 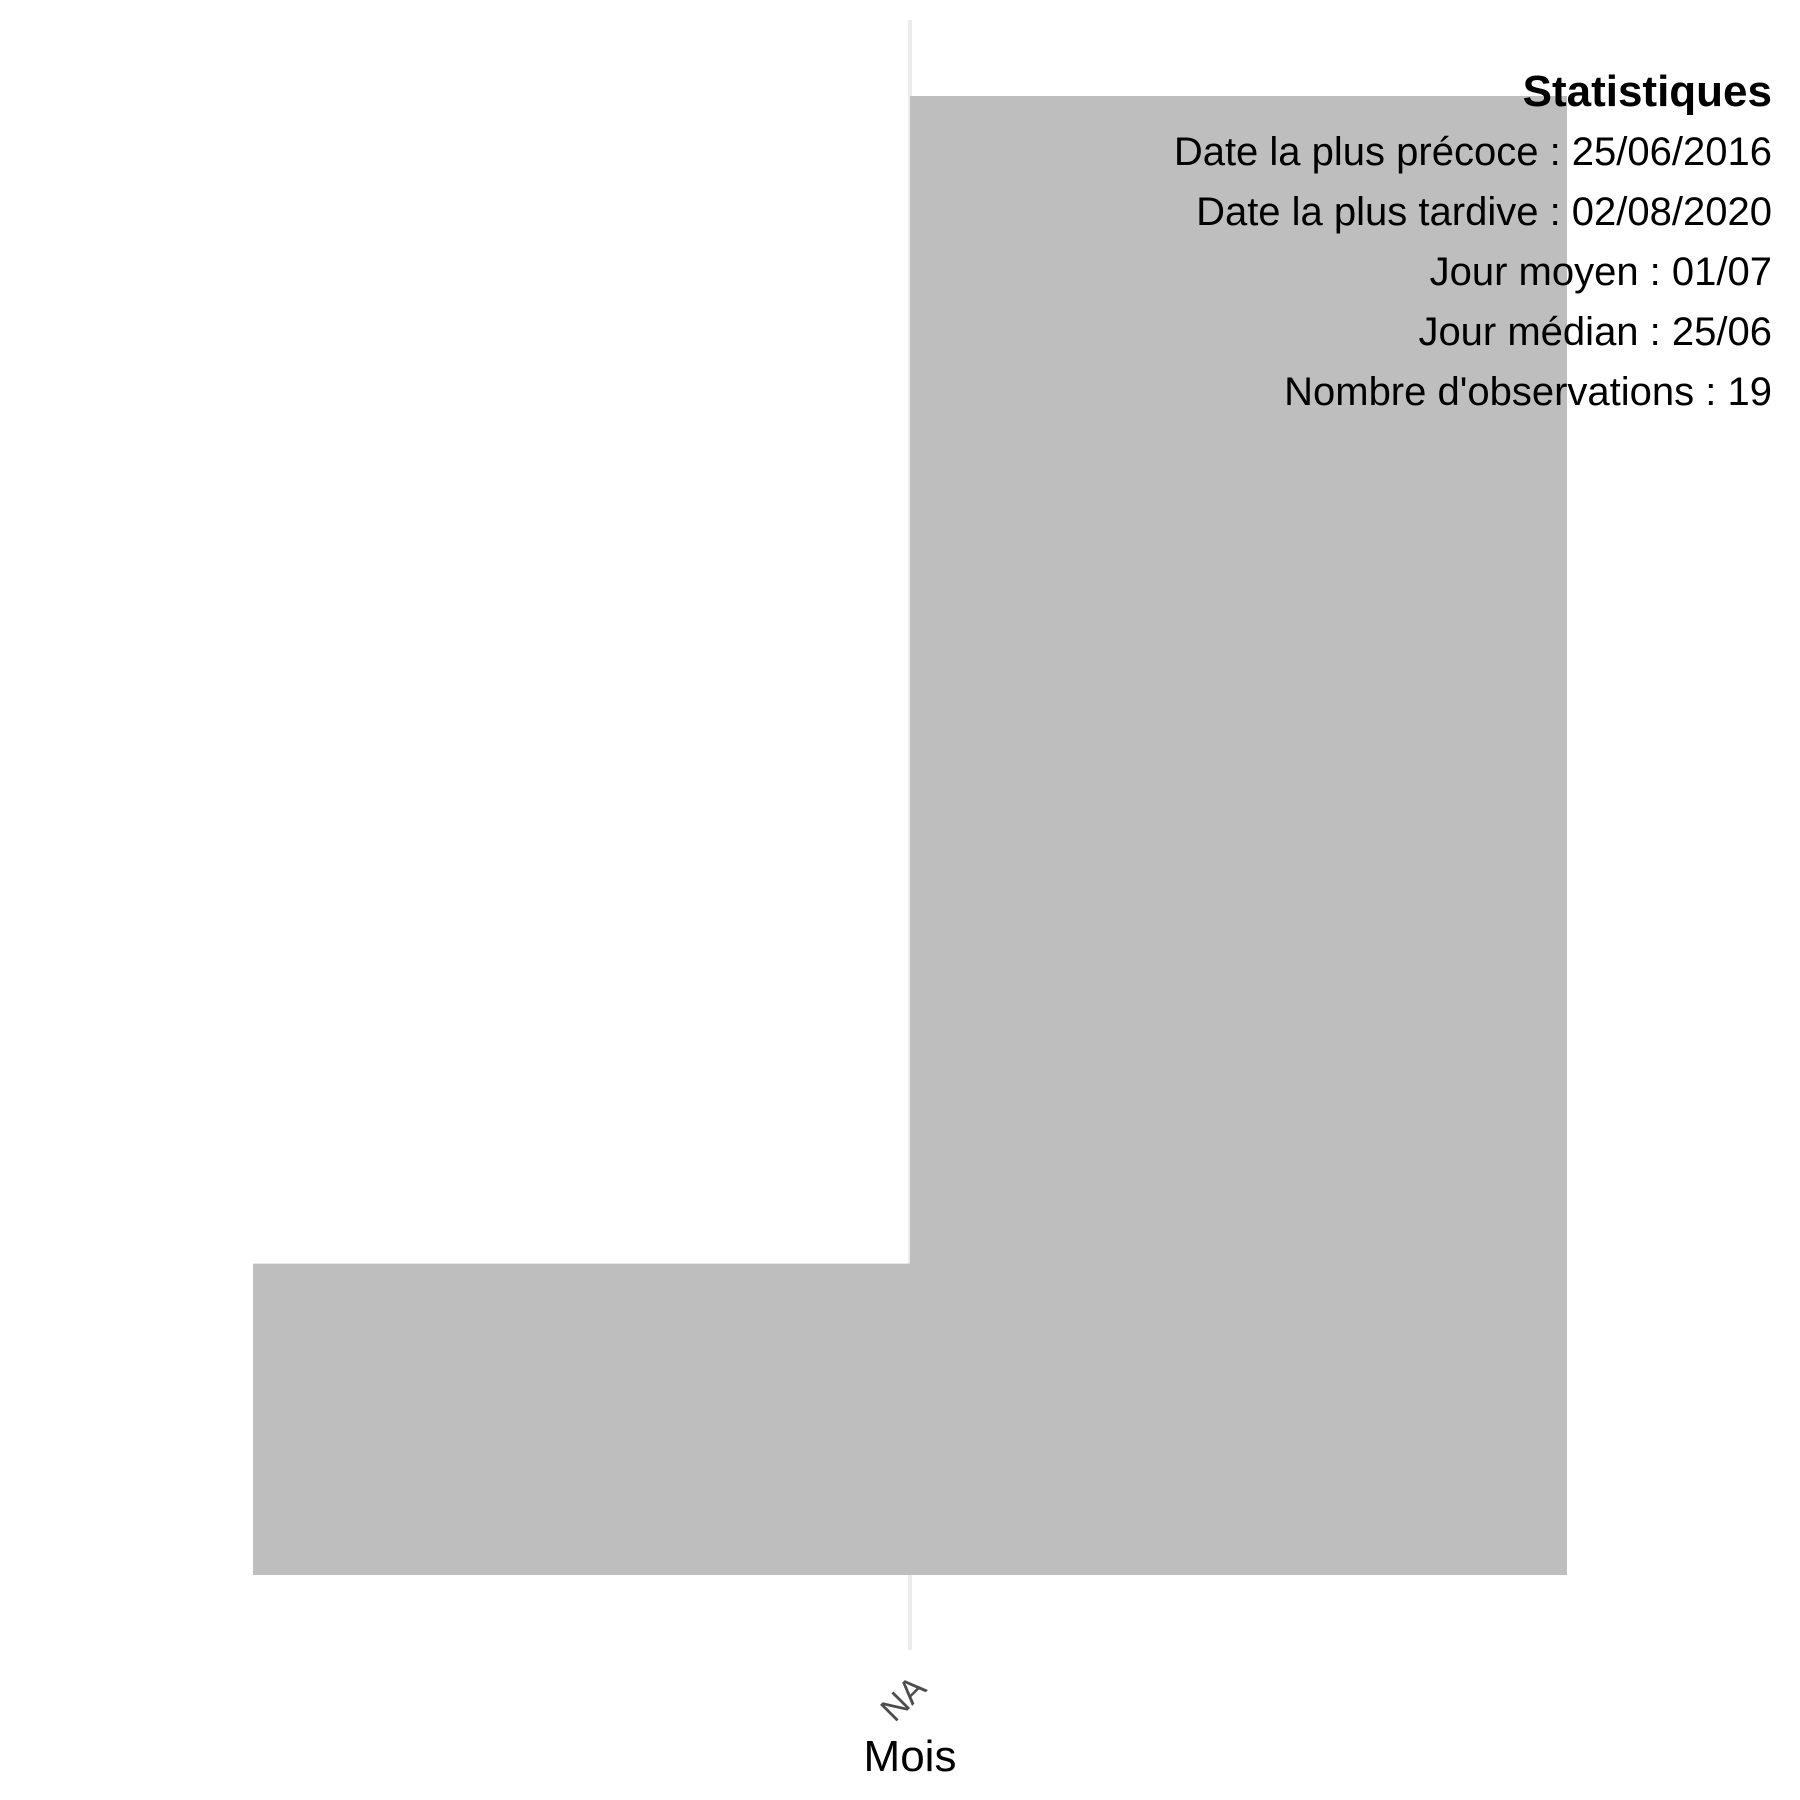 I want to click on x-axis-title: Mois, so click(x=910, y=1756).